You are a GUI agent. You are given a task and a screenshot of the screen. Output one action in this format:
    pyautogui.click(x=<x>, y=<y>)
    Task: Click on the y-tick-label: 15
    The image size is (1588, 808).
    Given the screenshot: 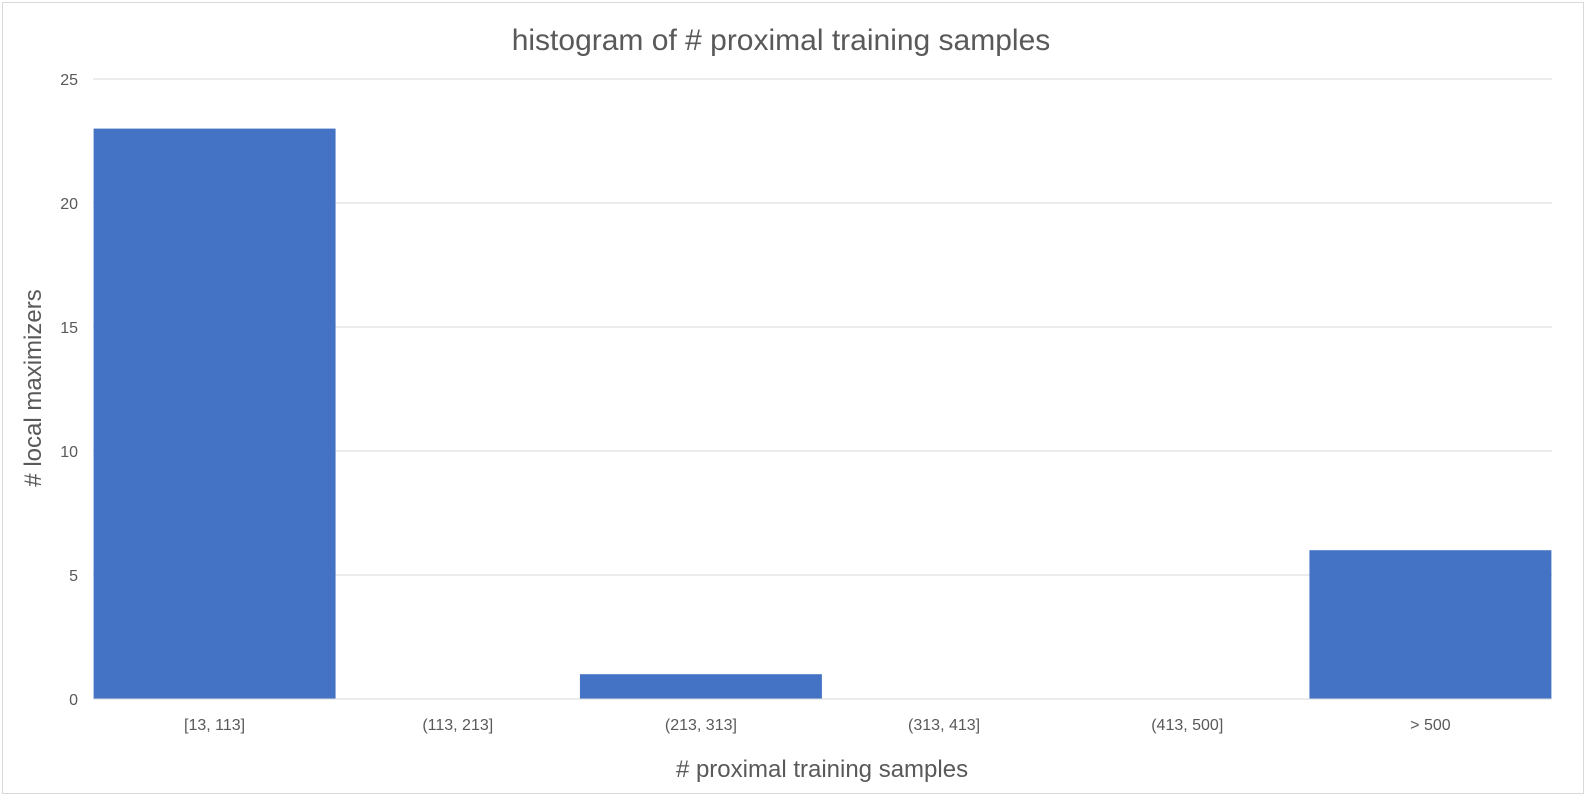 What is the action you would take?
    pyautogui.click(x=69, y=328)
    